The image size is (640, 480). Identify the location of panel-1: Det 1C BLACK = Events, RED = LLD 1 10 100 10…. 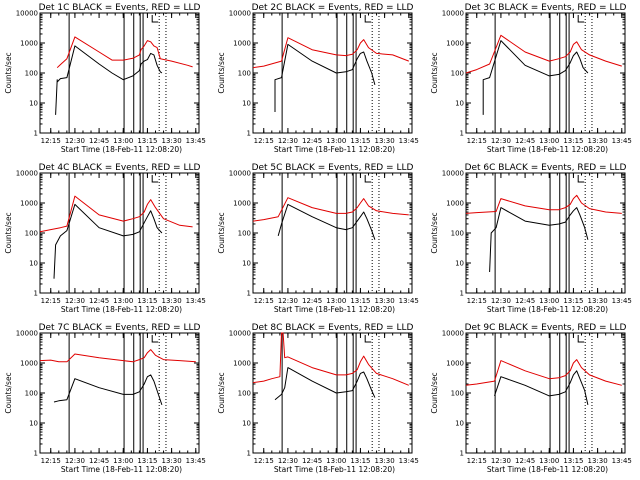
(105, 78).